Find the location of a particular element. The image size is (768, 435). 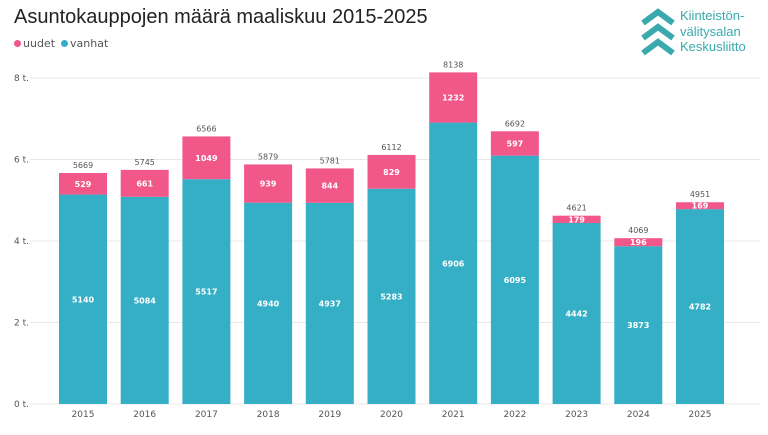

data-label-vanhat: 5517 is located at coordinates (206, 292).